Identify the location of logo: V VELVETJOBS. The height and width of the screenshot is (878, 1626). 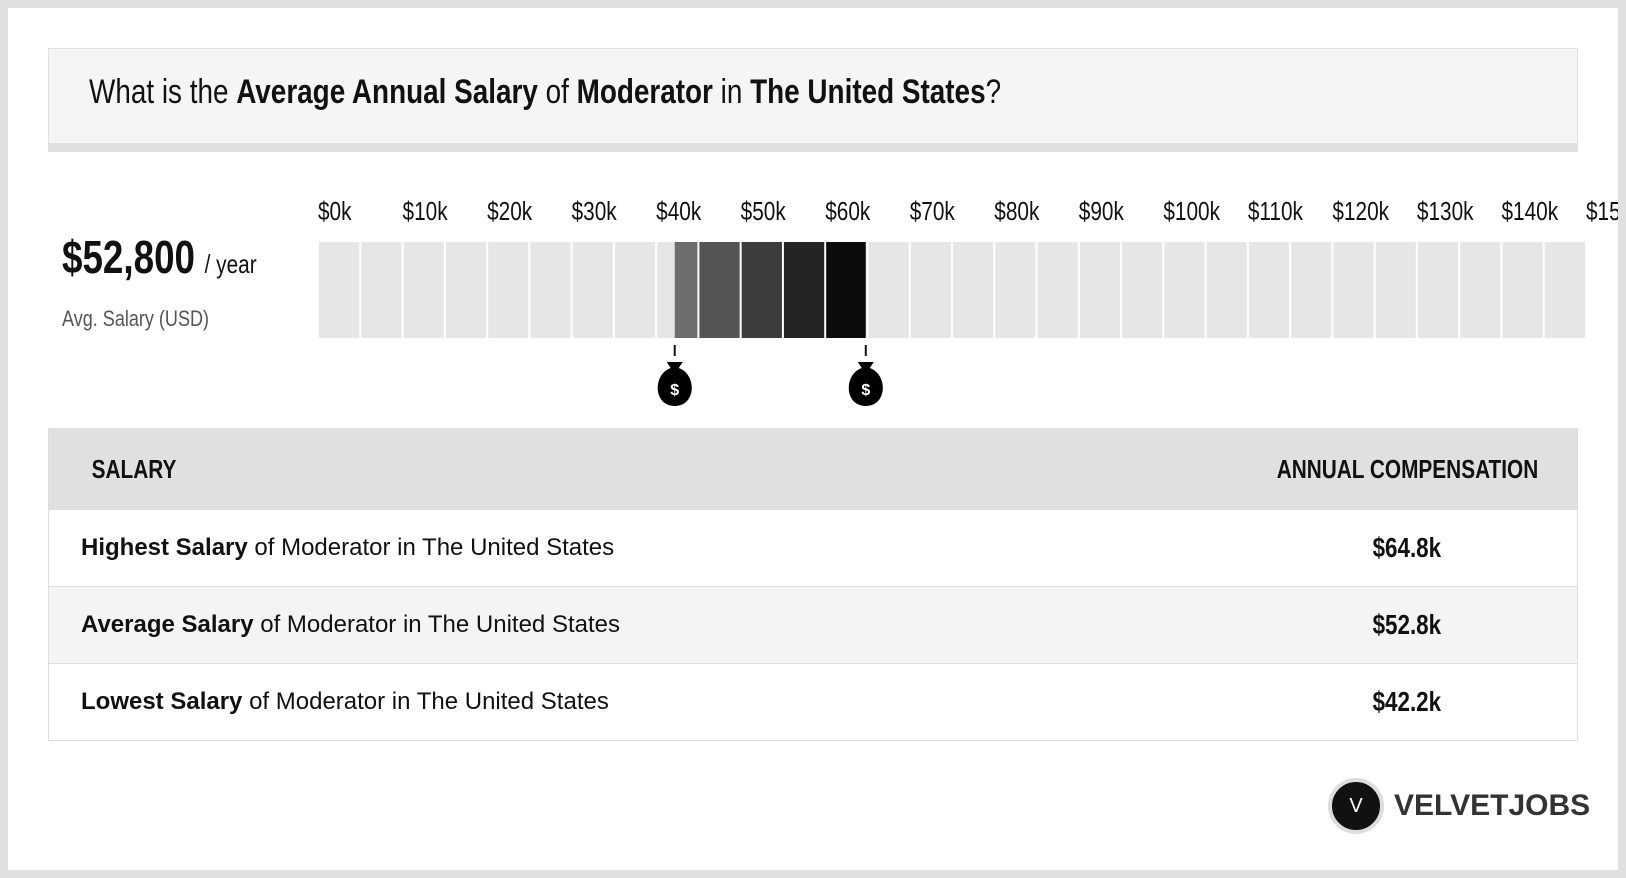
(1459, 806).